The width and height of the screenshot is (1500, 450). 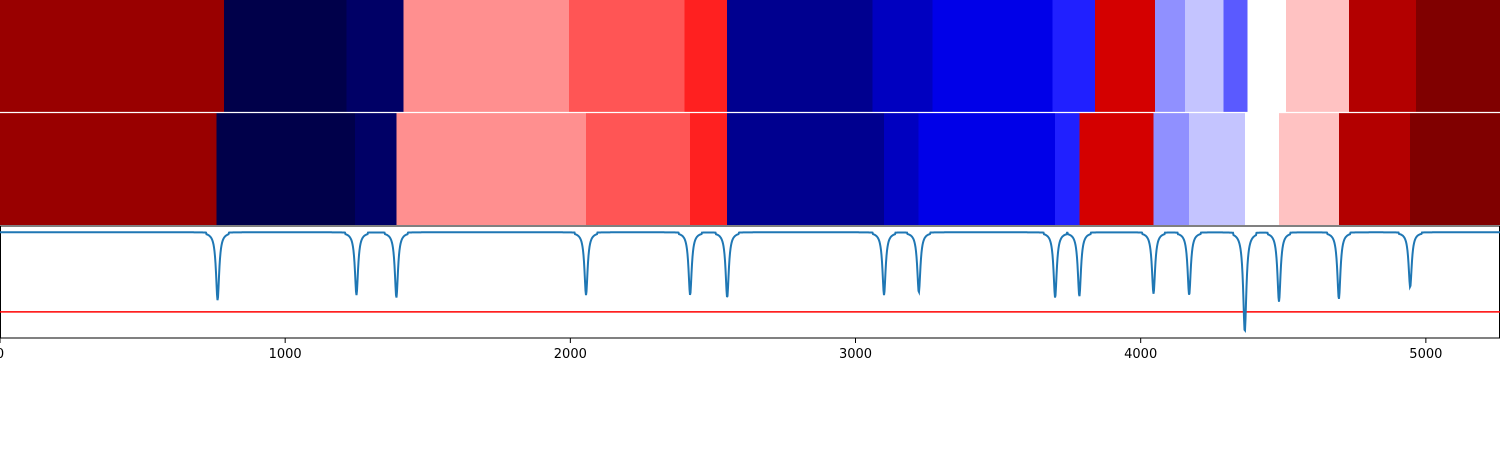 I want to click on x-axis: 0 1000 2000 3000 4000 5000, so click(x=721, y=350).